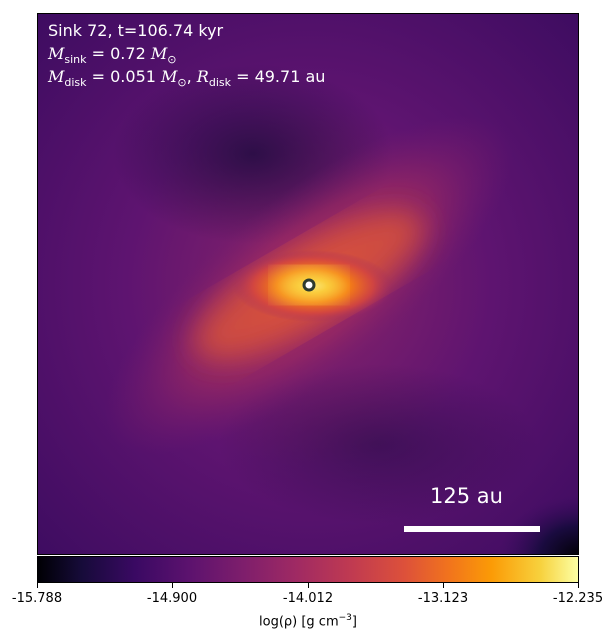  I want to click on sink-mass-subscript: sink, so click(75, 60).